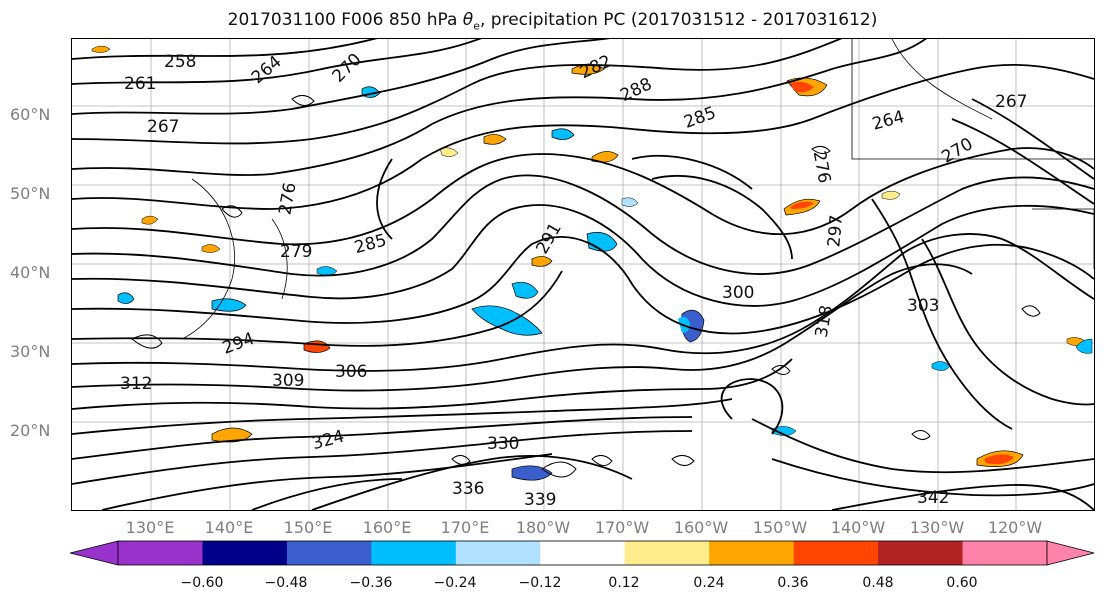 The width and height of the screenshot is (1105, 603). Describe the element at coordinates (30, 430) in the screenshot. I see `lat-tick-label: 20°N` at that location.